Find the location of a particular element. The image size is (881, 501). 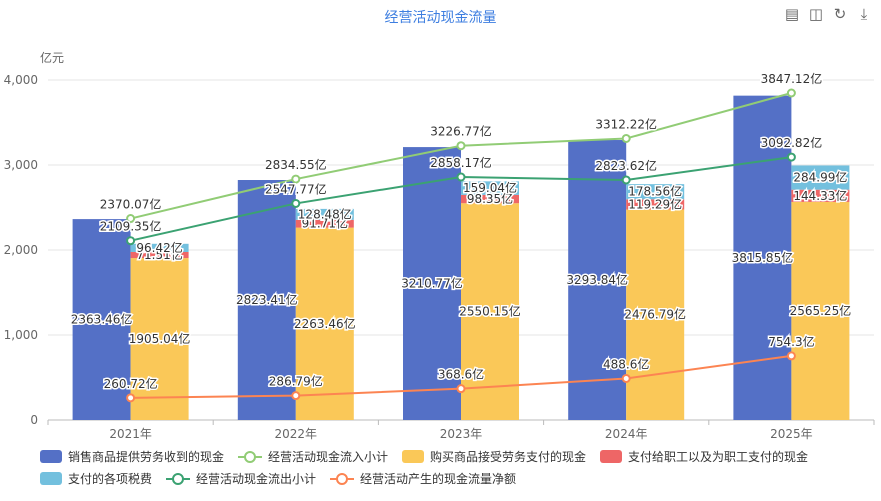

bar-label-outflow: 119.29亿 is located at coordinates (655, 203).